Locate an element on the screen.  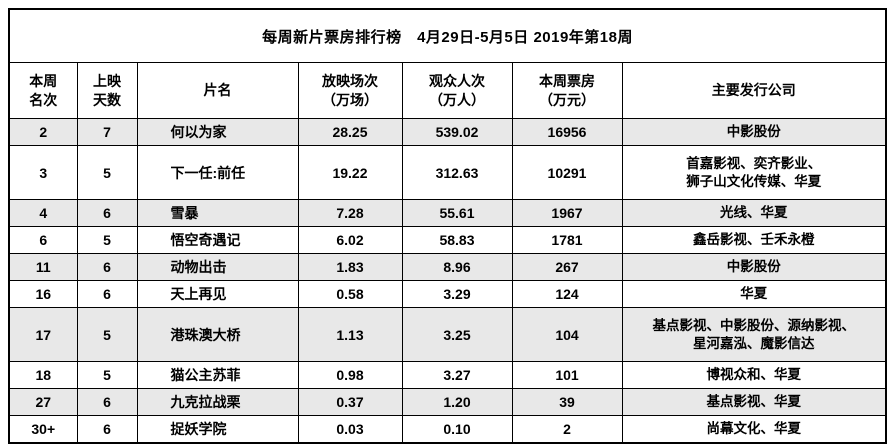
distributors-cell: 基点影视、华夏 is located at coordinates (754, 402).